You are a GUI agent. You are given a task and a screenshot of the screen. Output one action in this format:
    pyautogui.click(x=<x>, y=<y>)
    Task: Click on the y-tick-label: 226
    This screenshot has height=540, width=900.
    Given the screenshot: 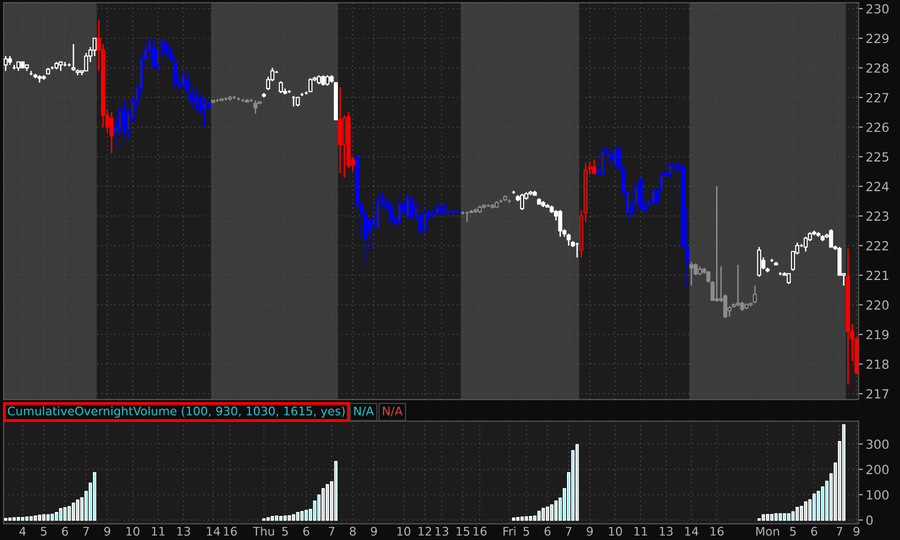 What is the action you would take?
    pyautogui.click(x=877, y=127)
    